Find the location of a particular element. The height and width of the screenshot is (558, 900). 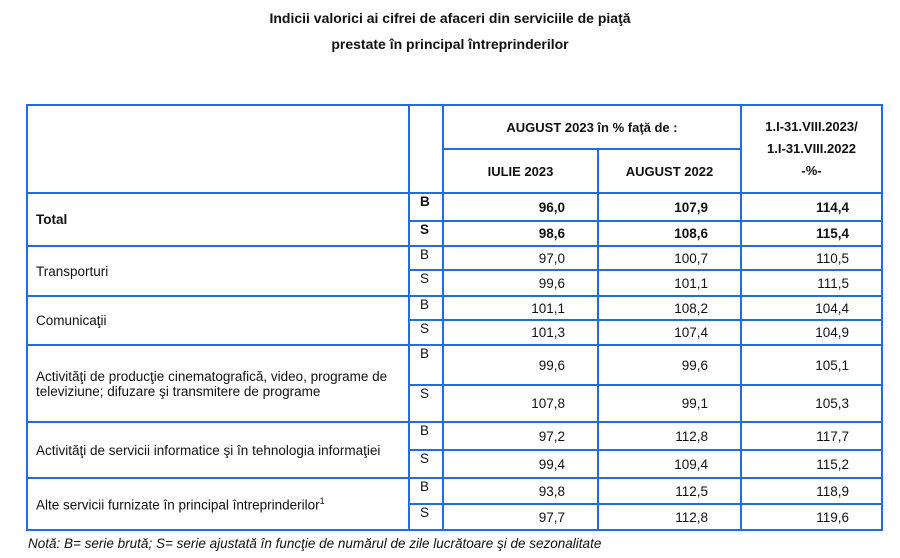

table-row: S 99,6 101,1 111,5 is located at coordinates (455, 283).